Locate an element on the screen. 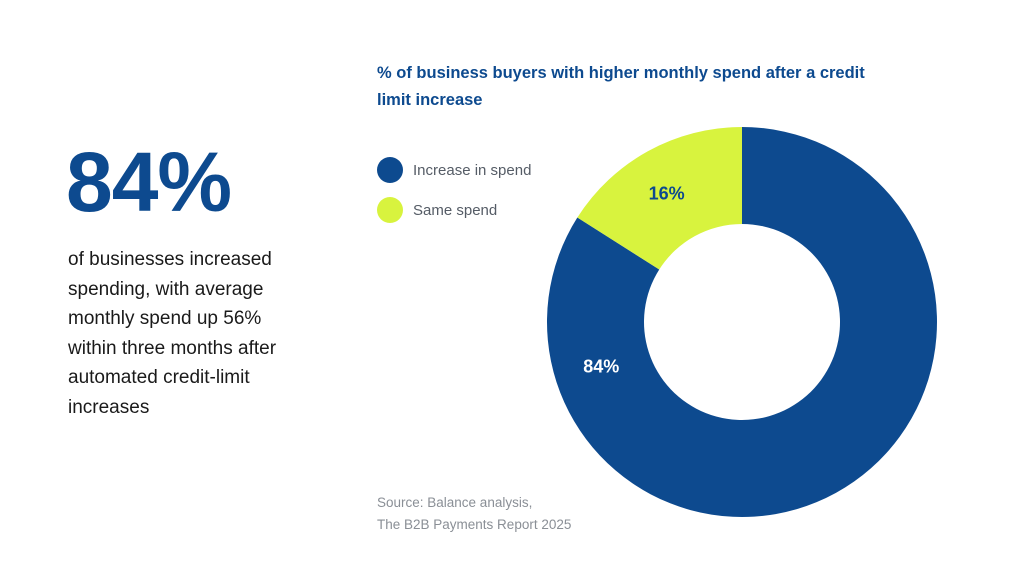  legend-item-same: Same spend is located at coordinates (454, 210).